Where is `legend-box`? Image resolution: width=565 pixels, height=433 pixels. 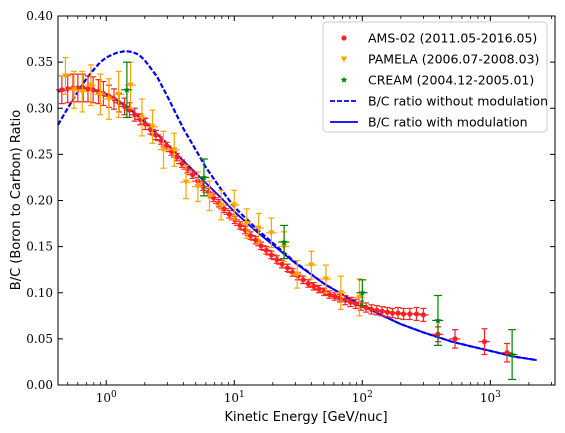 legend-box is located at coordinates (435, 77).